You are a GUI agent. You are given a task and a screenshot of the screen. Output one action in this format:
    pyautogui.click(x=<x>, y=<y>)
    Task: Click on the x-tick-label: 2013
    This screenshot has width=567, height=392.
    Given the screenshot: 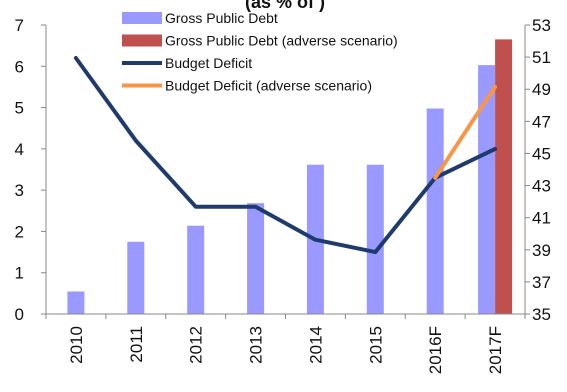 What is the action you would take?
    pyautogui.click(x=256, y=345)
    